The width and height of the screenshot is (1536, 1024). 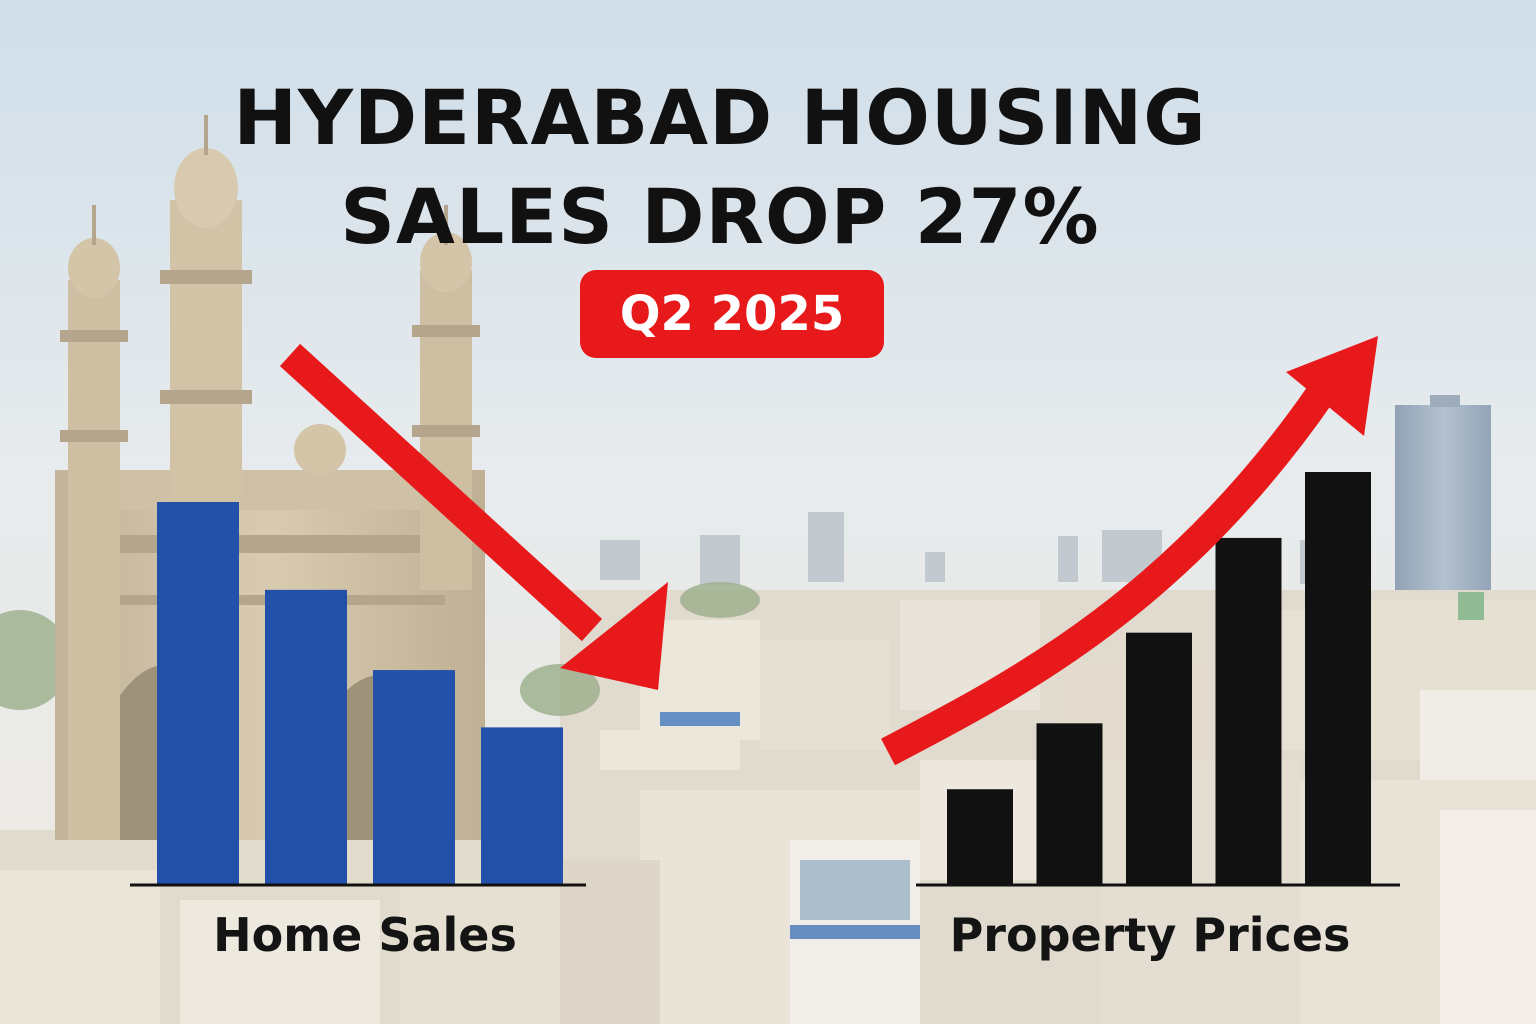 I want to click on high-rise-tower, so click(x=1443, y=500).